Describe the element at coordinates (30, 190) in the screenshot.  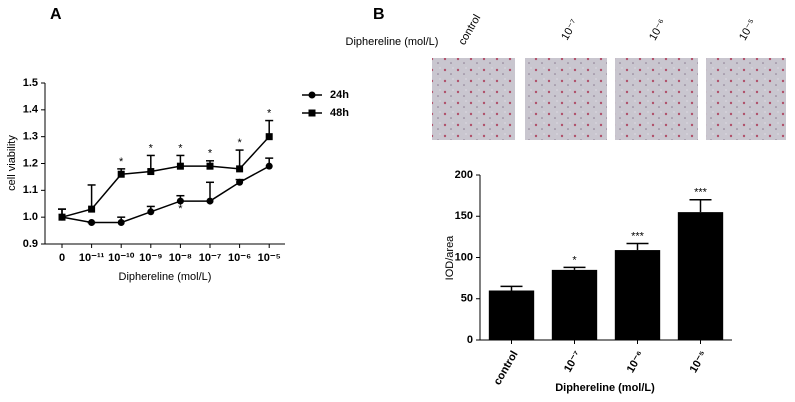
I see `y-tick-label: 1.1` at that location.